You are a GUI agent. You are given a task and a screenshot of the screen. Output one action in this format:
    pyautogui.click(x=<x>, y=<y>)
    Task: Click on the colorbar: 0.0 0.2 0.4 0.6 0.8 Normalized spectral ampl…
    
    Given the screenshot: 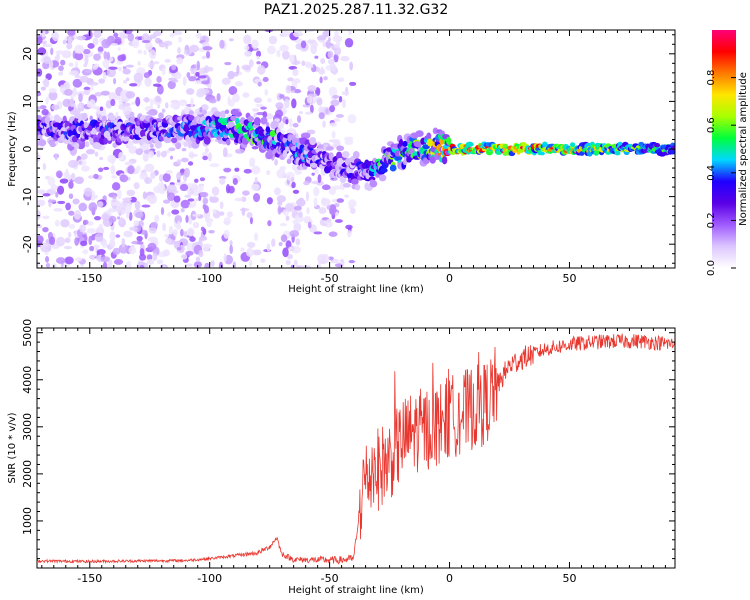 What is the action you would take?
    pyautogui.click(x=727, y=153)
    